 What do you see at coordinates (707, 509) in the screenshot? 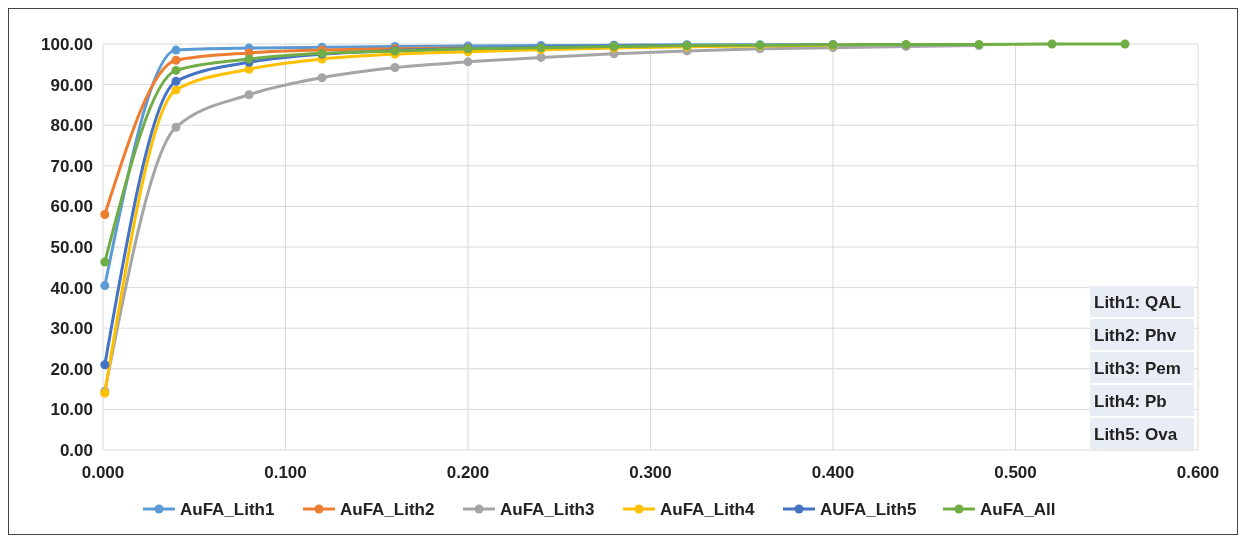
I see `legend-label: AuFA_Lith4` at bounding box center [707, 509].